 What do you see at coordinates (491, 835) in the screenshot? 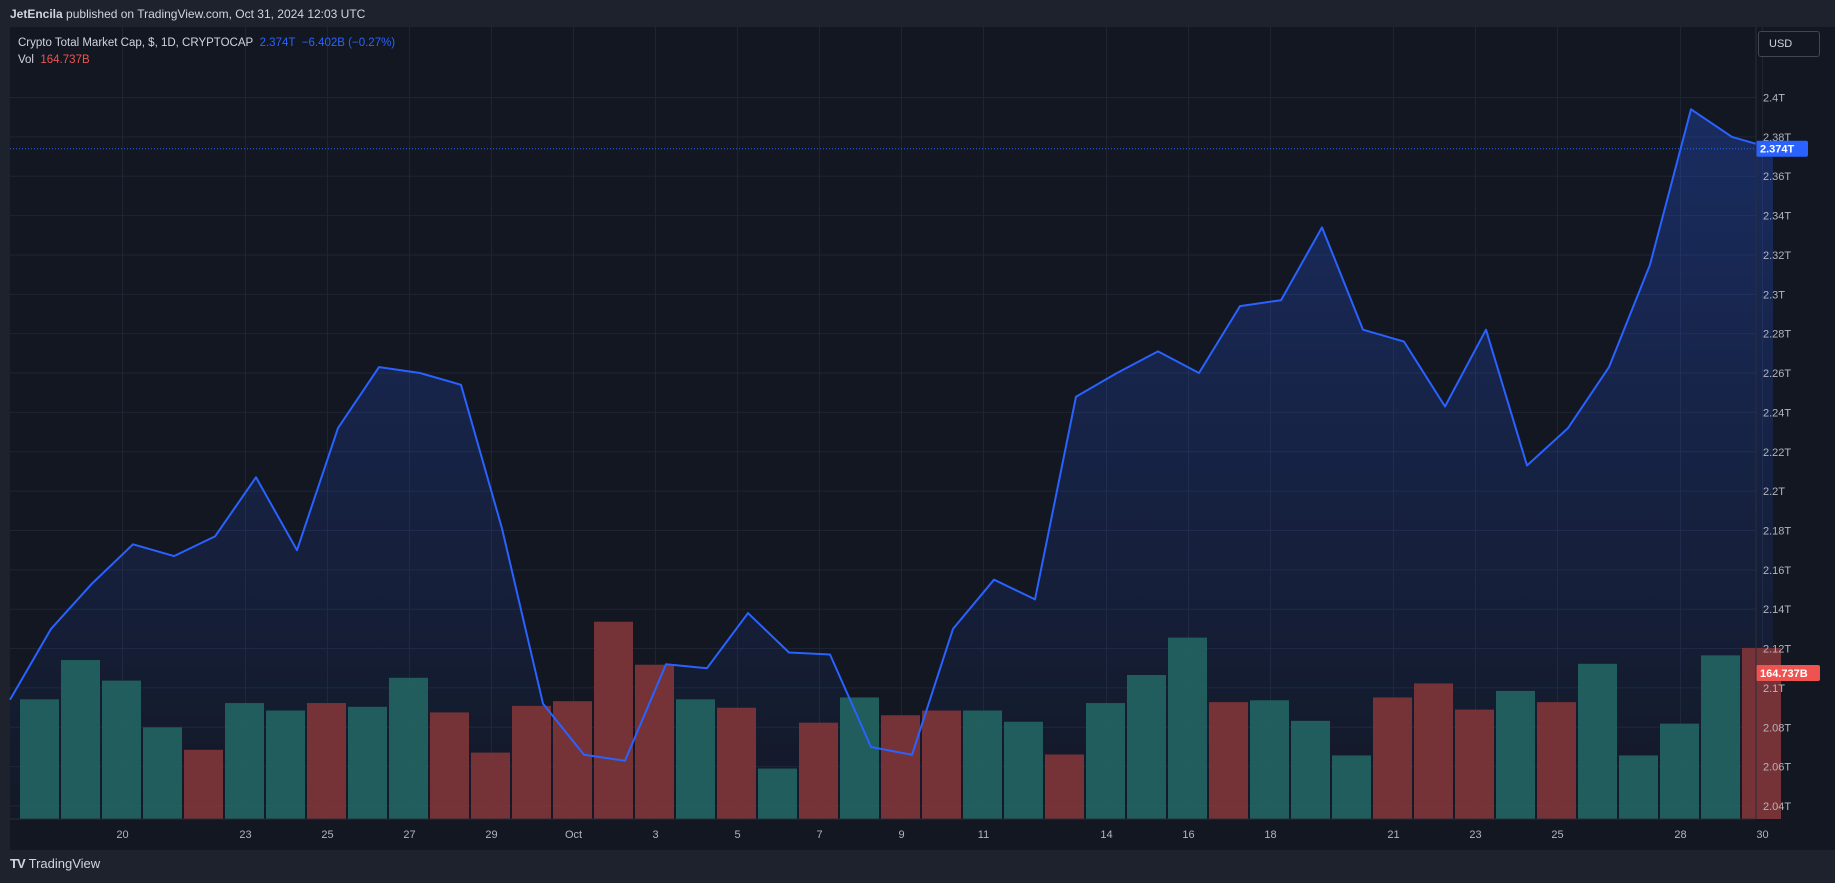
I see `x-tick-label: 29` at bounding box center [491, 835].